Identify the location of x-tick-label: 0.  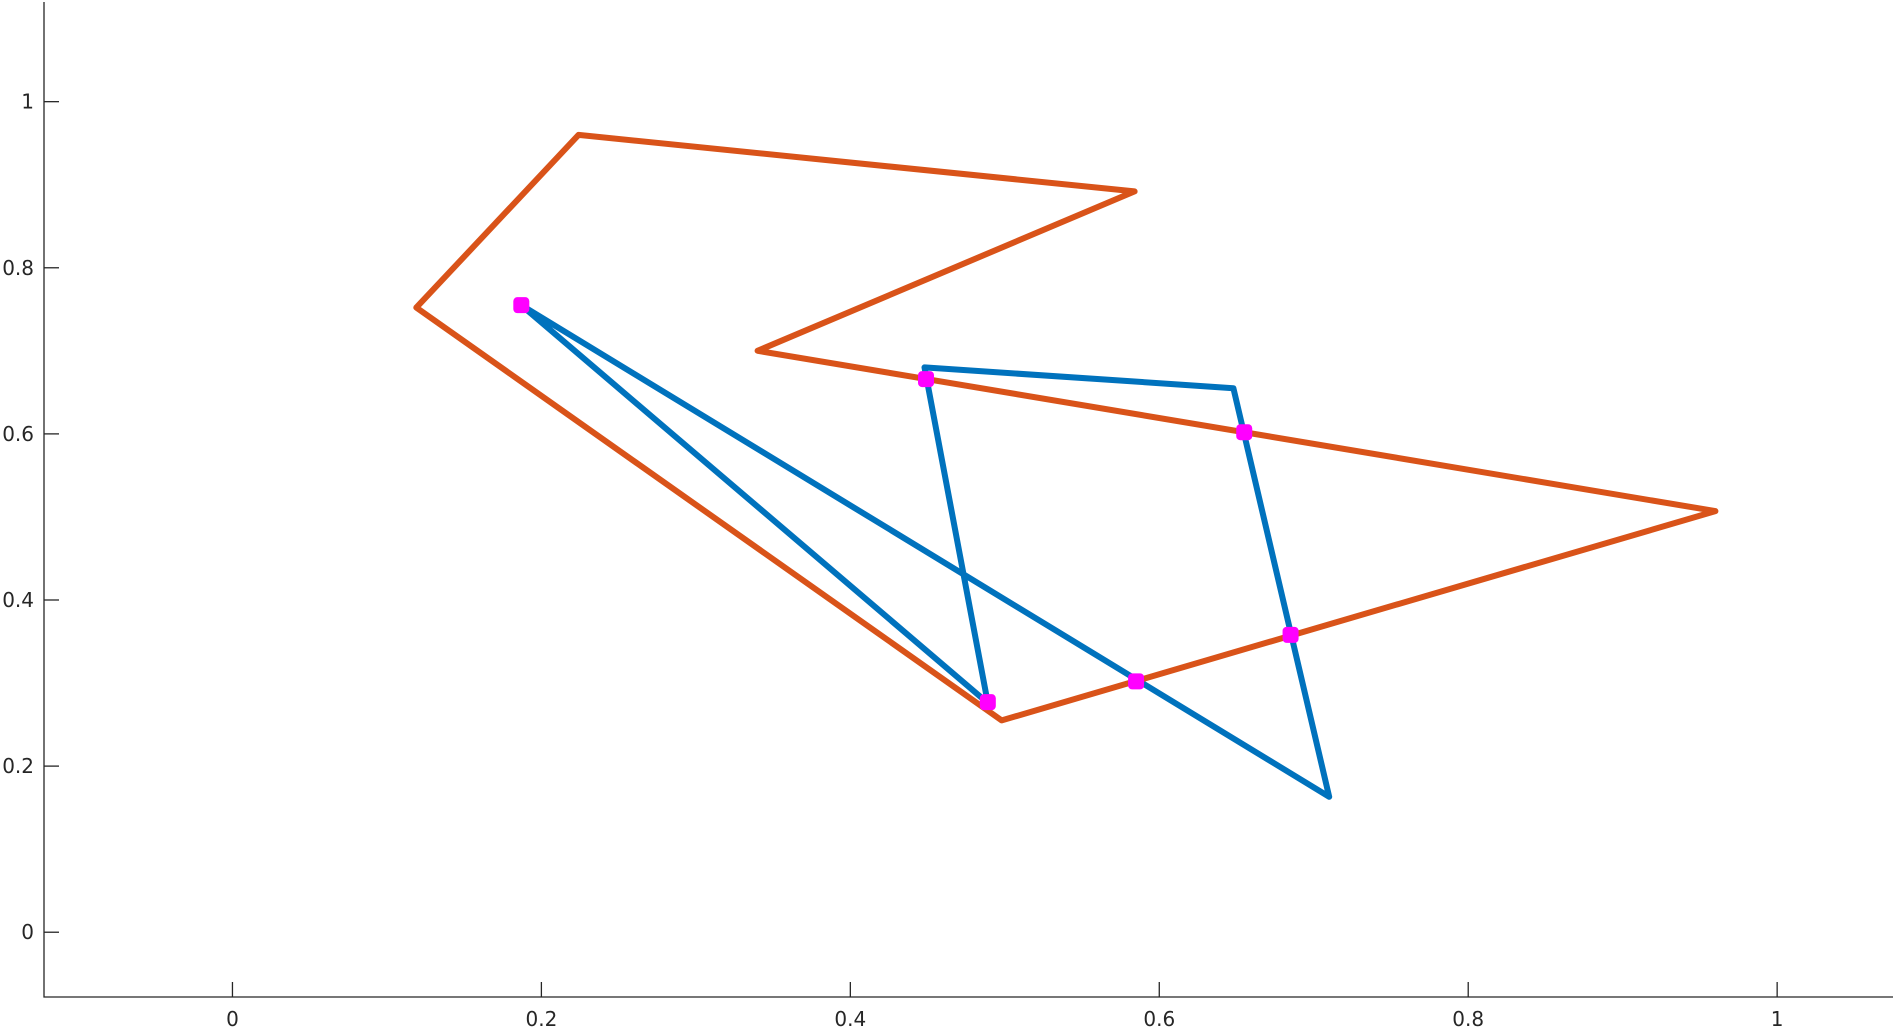
(232, 1018).